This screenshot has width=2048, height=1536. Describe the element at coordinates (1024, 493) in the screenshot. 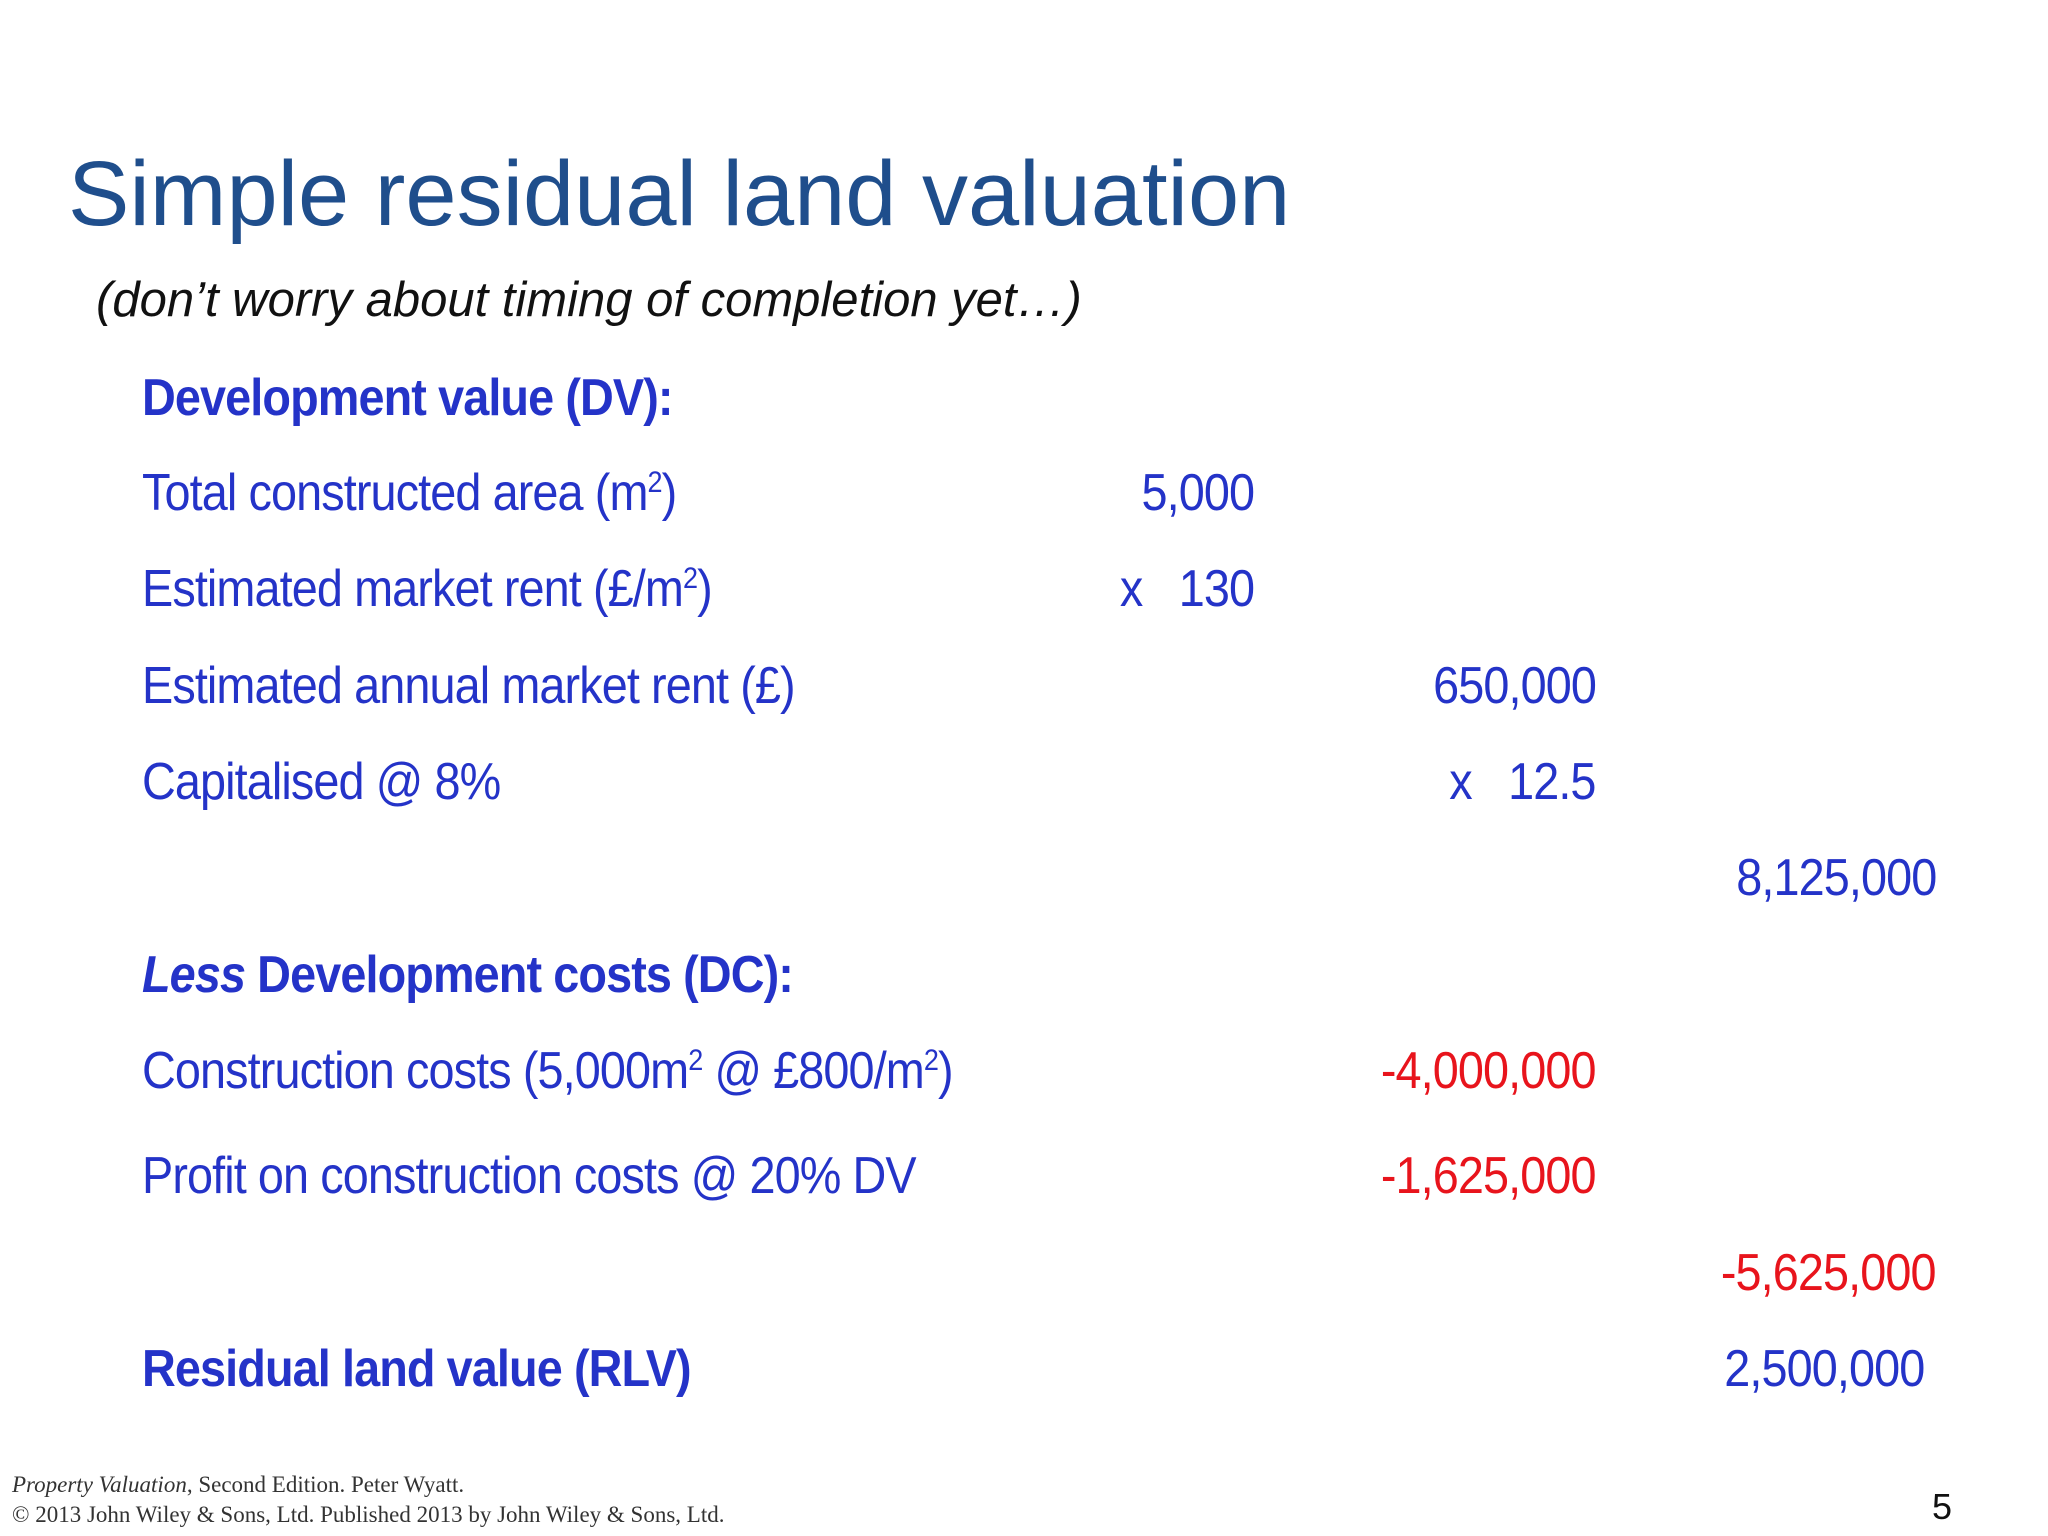

I see `total-area-row: Total constructed area (m2) 5,000` at that location.